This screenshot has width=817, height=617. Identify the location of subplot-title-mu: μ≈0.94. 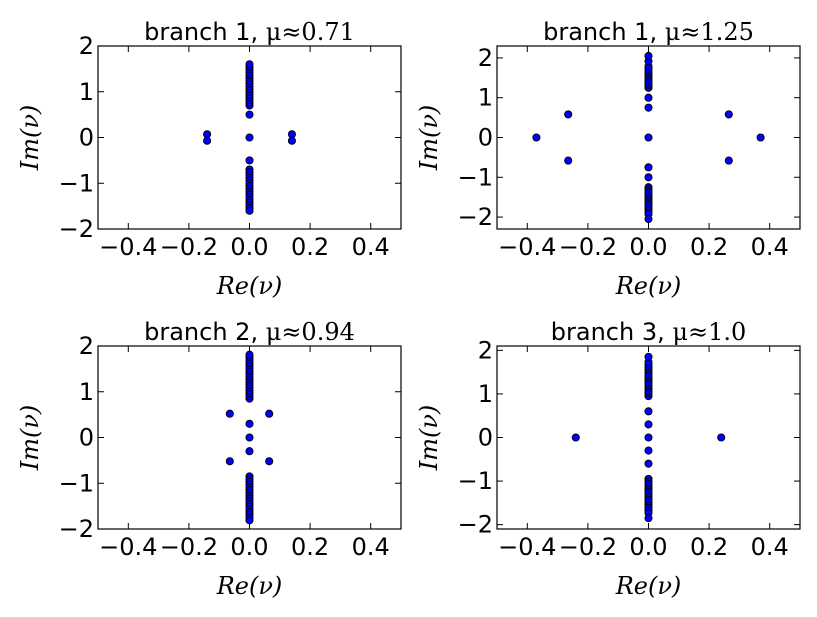
(310, 332).